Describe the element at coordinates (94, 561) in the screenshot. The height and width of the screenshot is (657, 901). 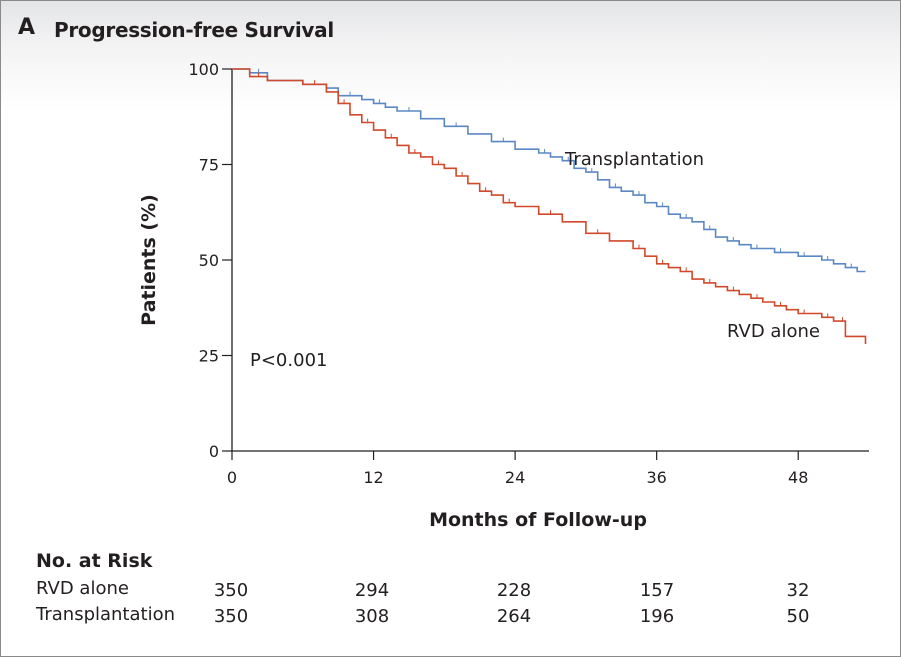
I see `at-risk-title: No. at Risk` at that location.